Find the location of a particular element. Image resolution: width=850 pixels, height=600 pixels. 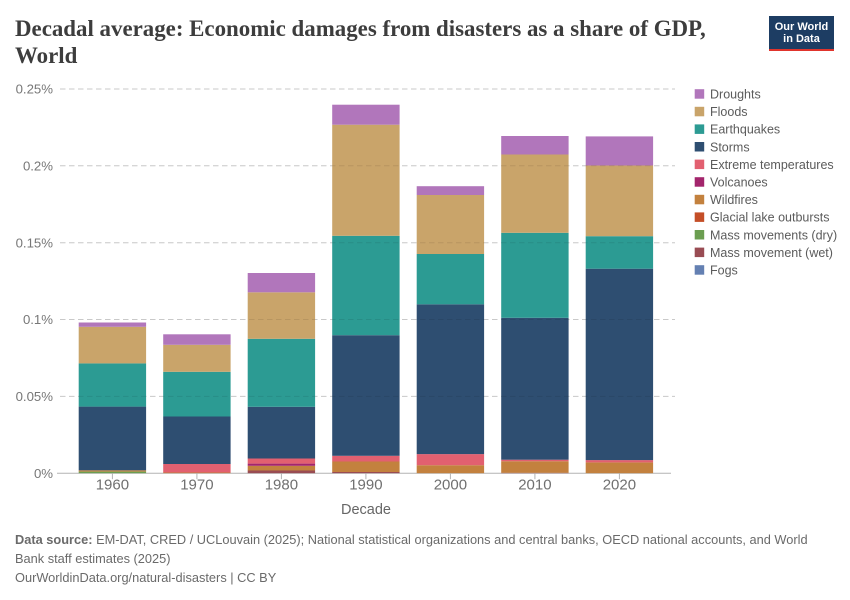

svg-text: Extreme temperatures is located at coordinates (772, 165).